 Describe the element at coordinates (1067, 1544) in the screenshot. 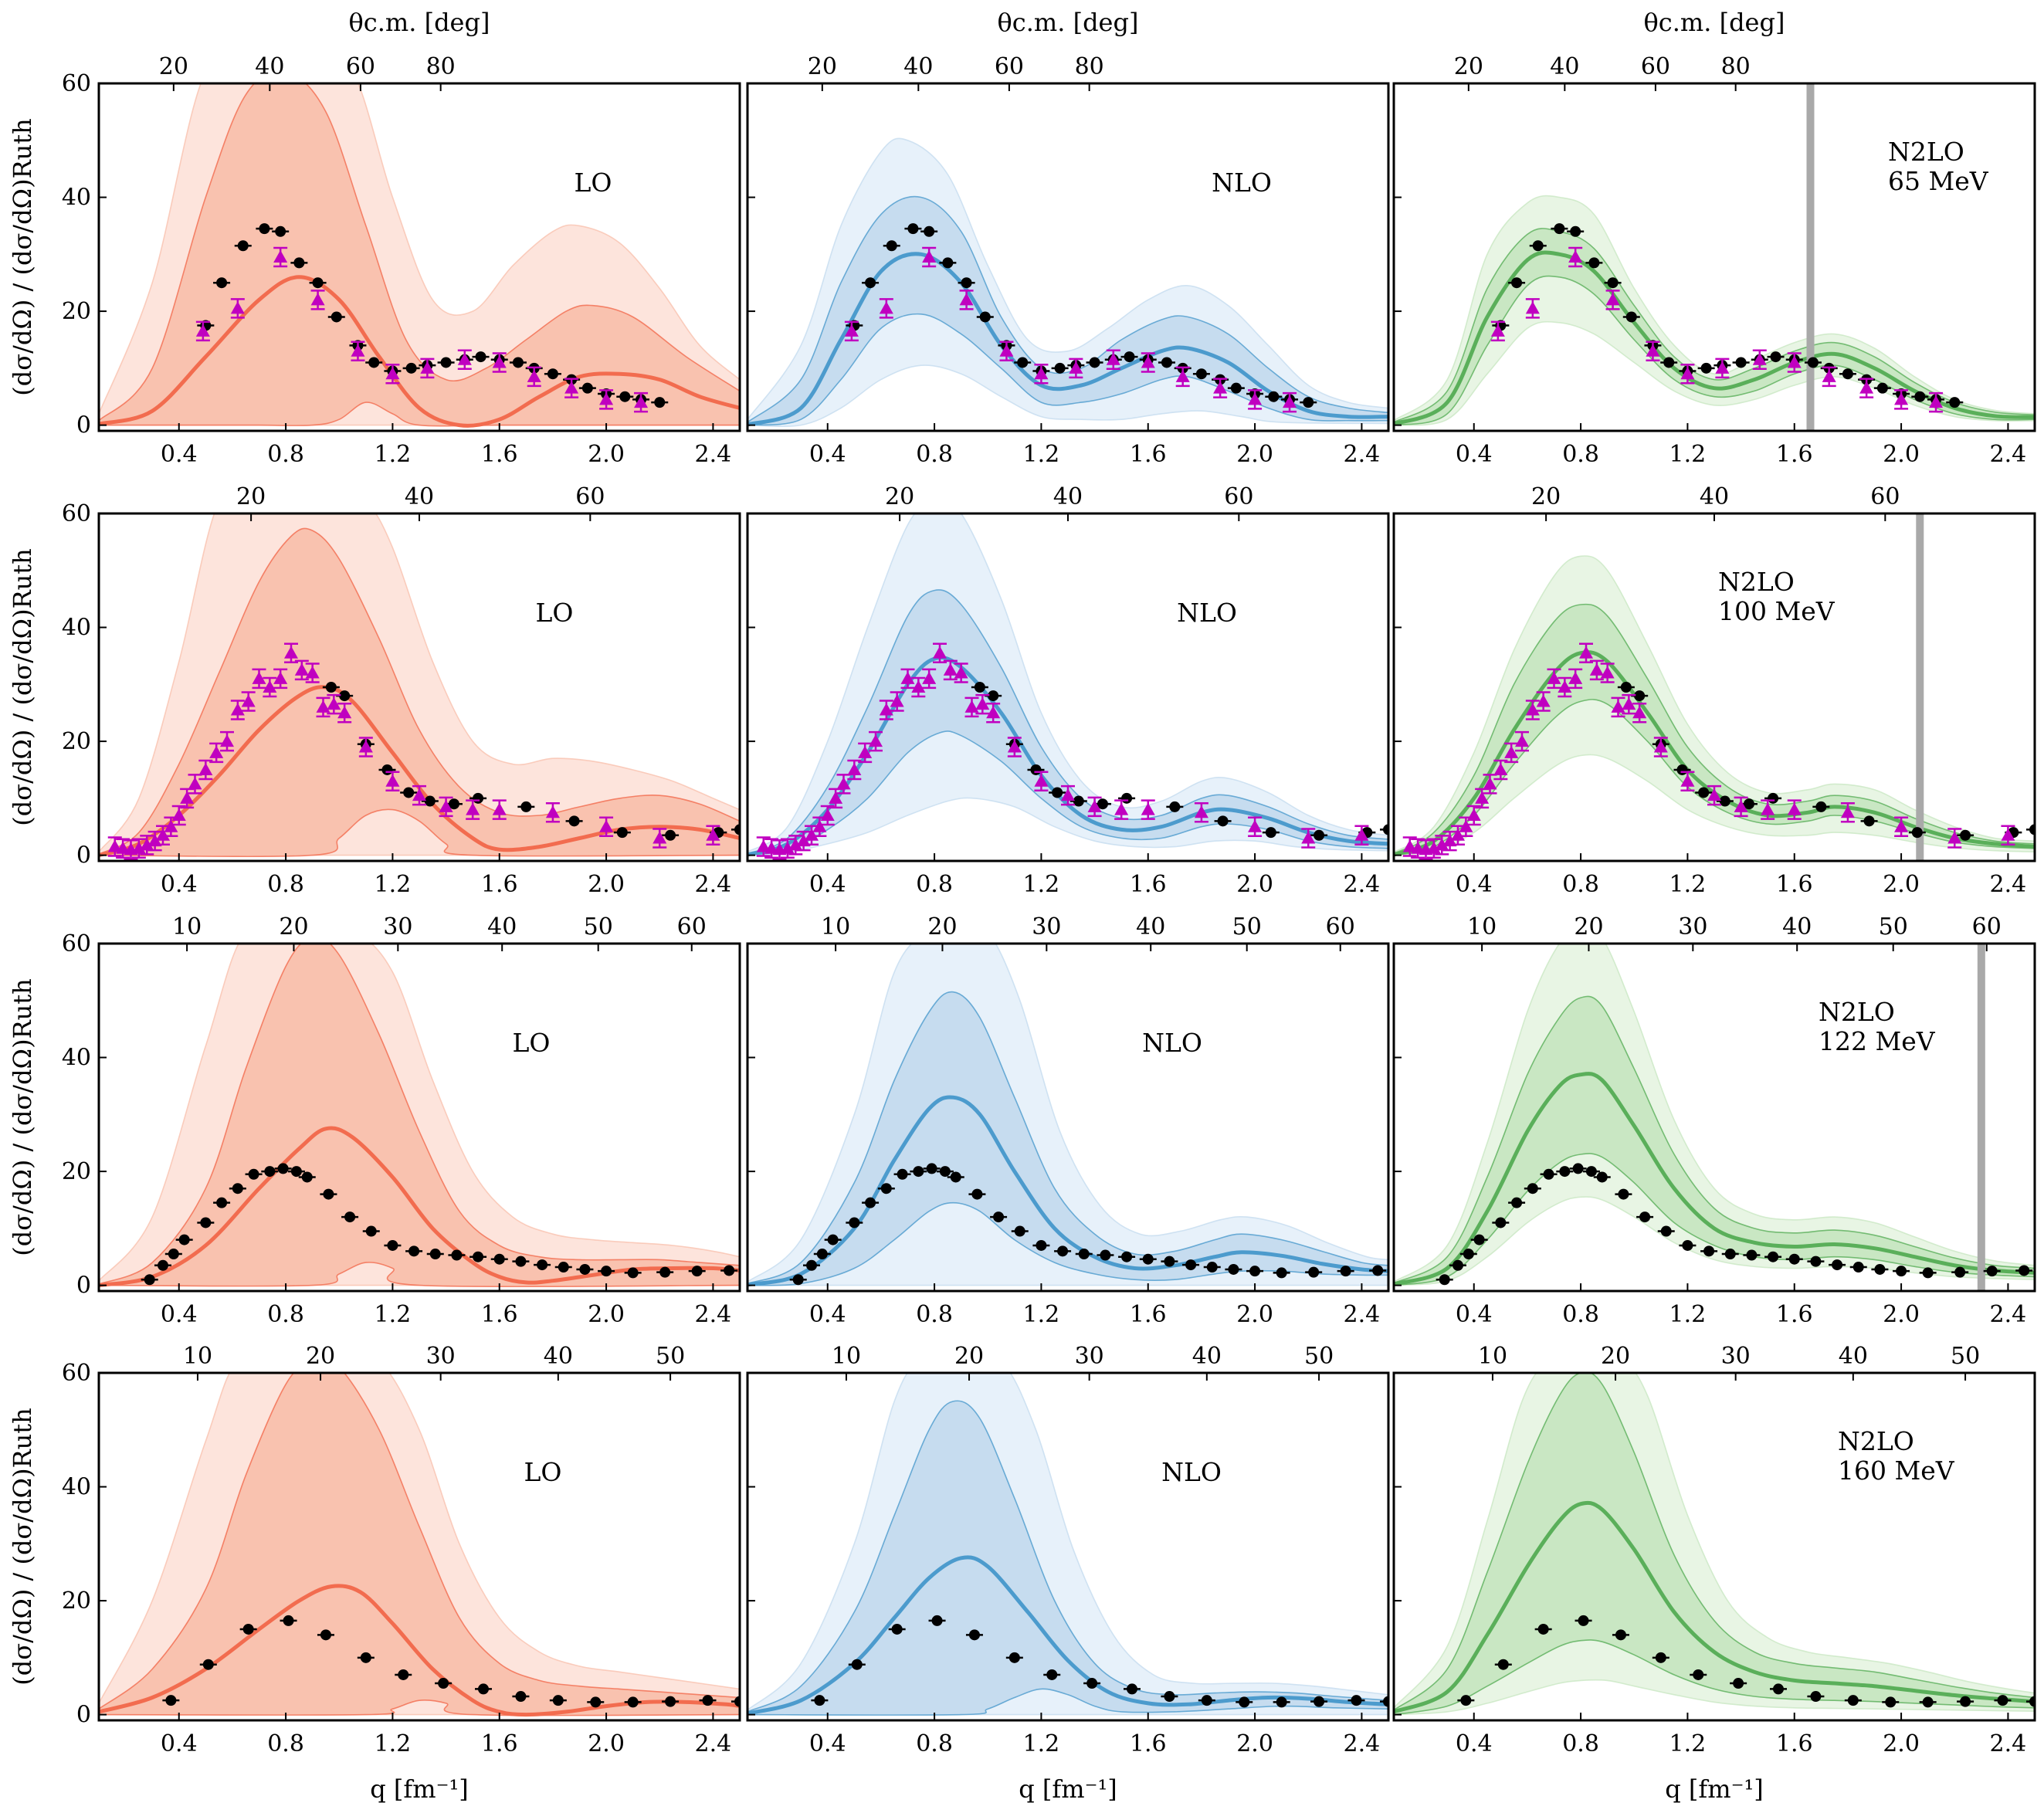

I see `plot-area` at that location.